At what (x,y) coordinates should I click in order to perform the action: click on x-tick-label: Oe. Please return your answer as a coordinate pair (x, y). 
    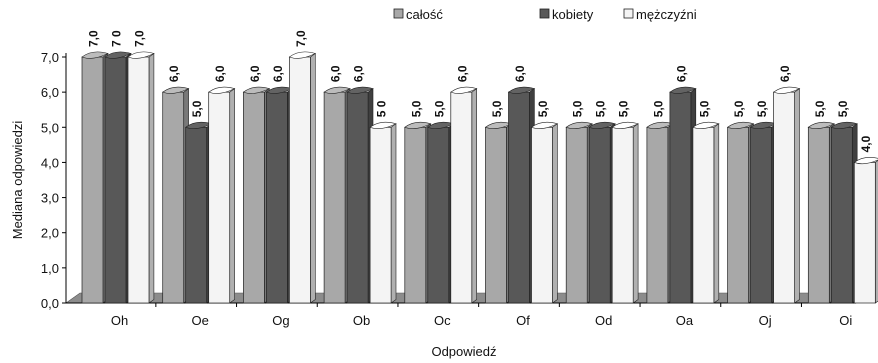
    Looking at the image, I should click on (200, 320).